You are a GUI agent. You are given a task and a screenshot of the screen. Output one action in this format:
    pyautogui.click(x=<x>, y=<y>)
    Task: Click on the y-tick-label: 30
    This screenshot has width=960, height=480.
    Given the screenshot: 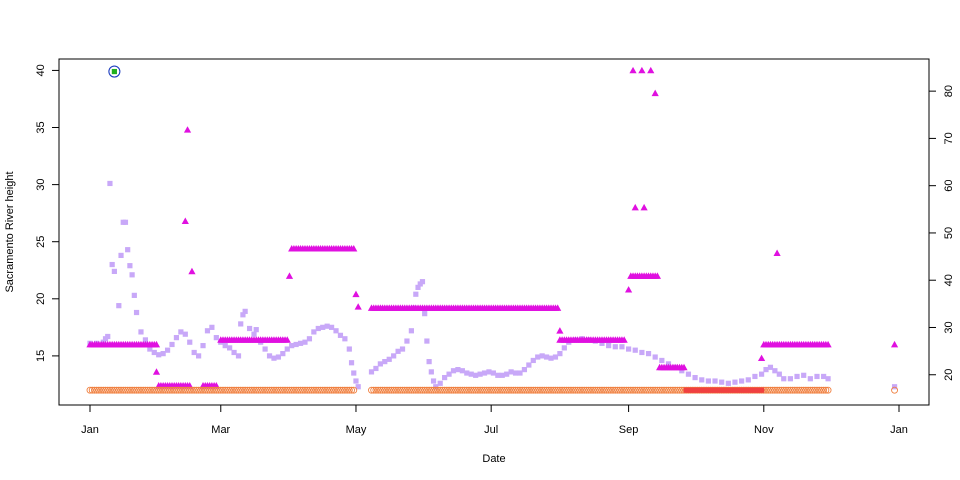 What is the action you would take?
    pyautogui.click(x=41, y=184)
    